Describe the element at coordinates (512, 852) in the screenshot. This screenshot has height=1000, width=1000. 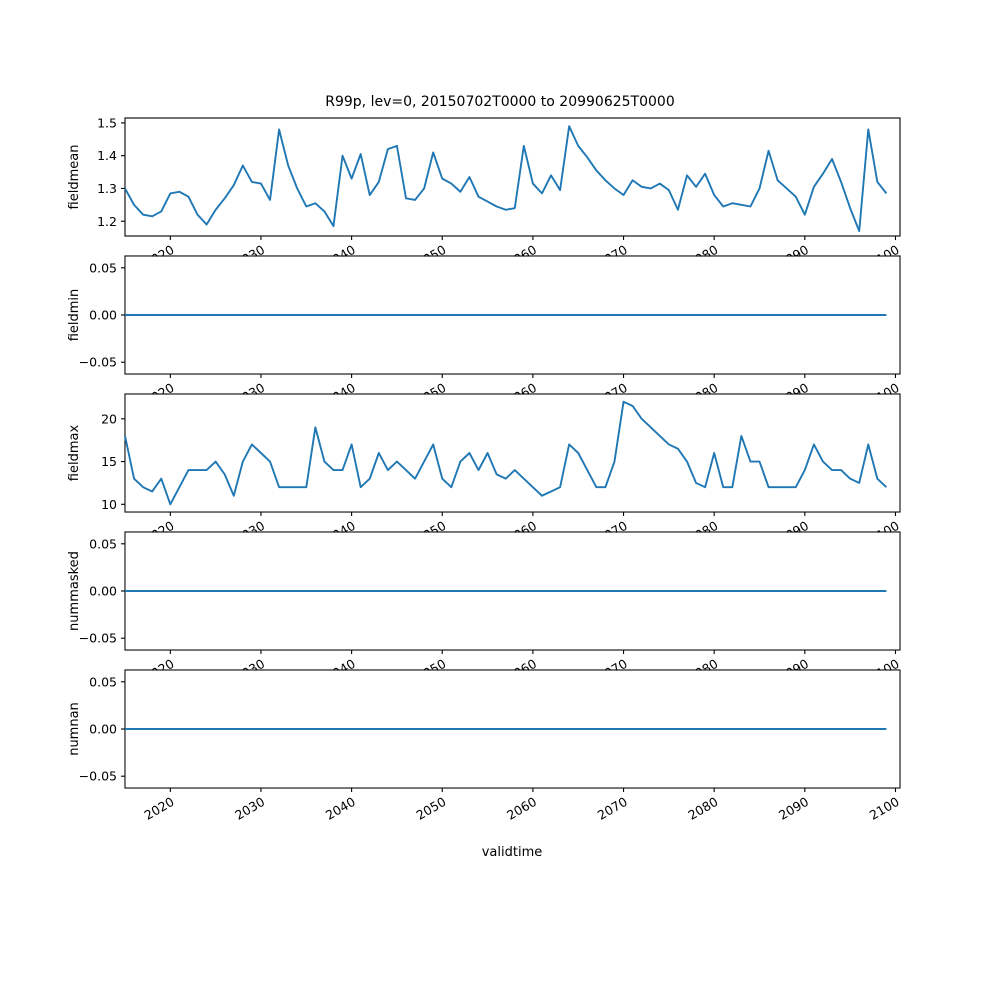
I see `x-axis-label: validtime` at that location.